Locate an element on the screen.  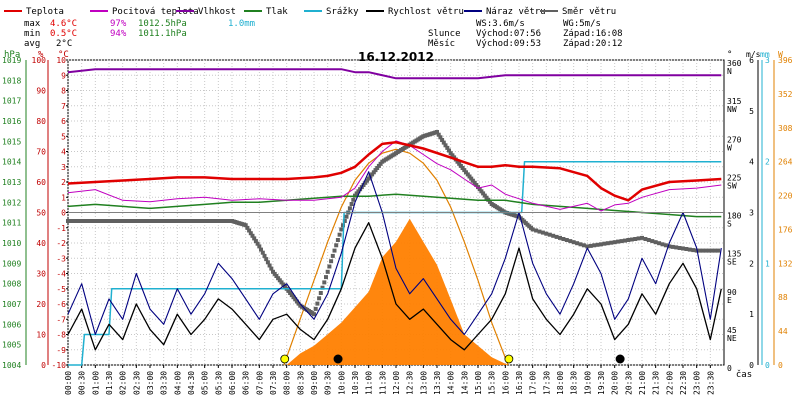
legend-label: Srážky is located at coordinates (342, 12).